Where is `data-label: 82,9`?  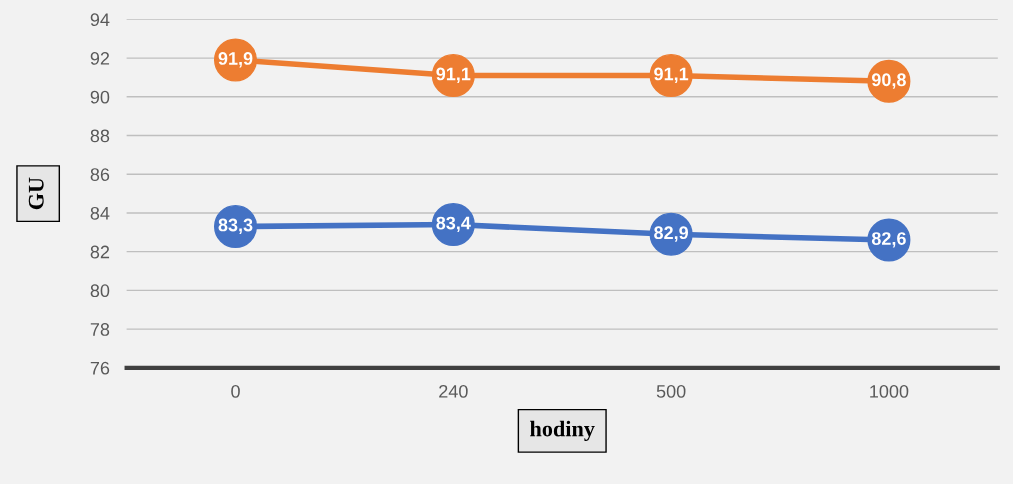
data-label: 82,9 is located at coordinates (671, 234).